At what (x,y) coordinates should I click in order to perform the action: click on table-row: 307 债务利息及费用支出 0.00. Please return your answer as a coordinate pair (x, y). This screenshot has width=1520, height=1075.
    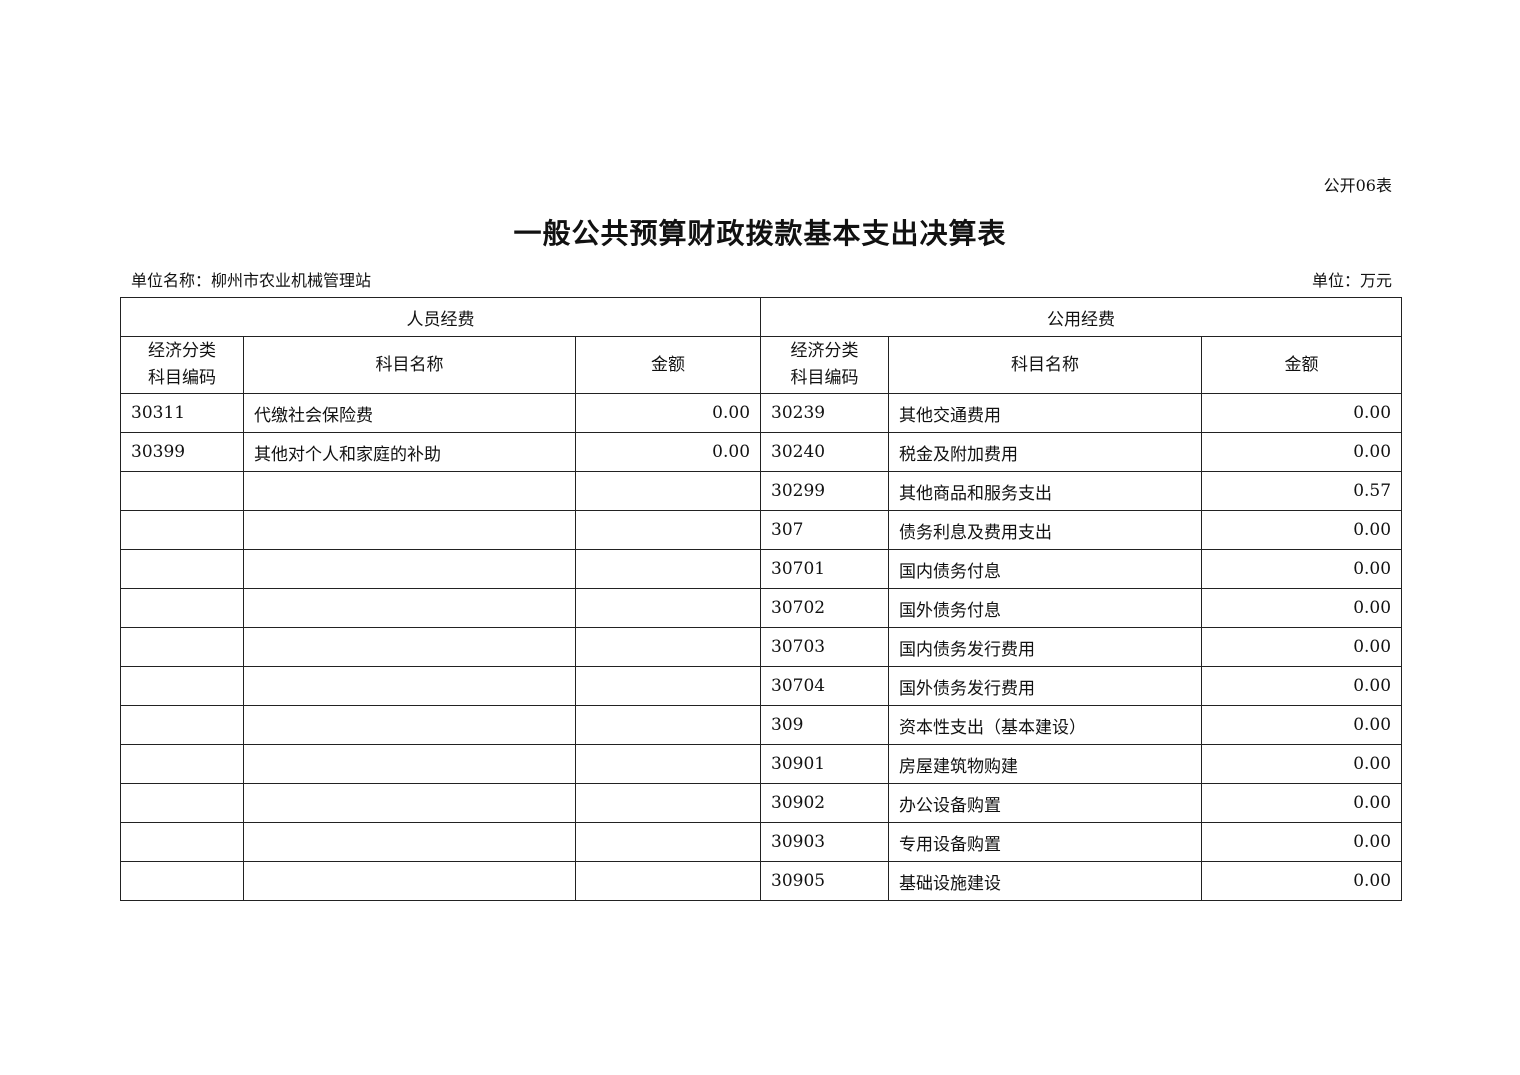
    Looking at the image, I should click on (761, 530).